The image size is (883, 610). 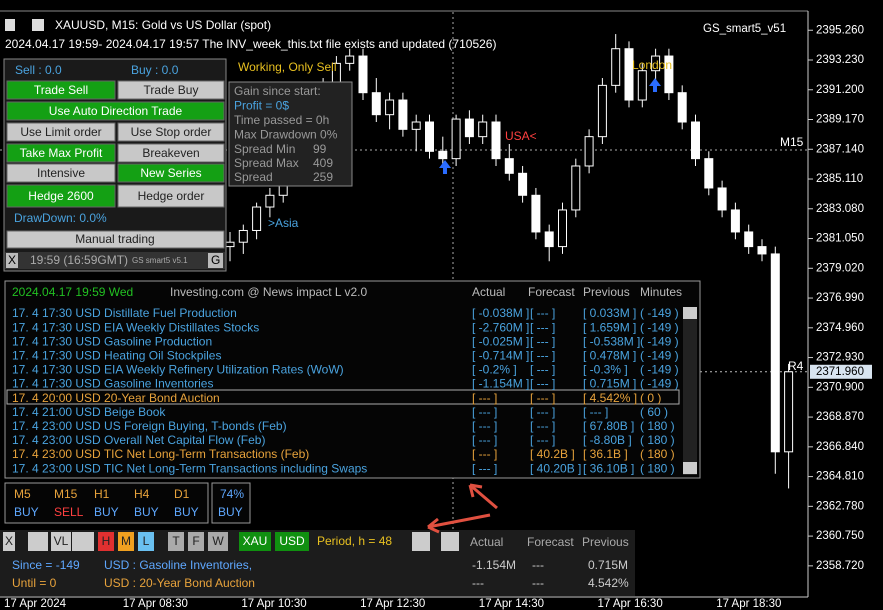 What do you see at coordinates (661, 292) in the screenshot?
I see `news-header: Minutes` at bounding box center [661, 292].